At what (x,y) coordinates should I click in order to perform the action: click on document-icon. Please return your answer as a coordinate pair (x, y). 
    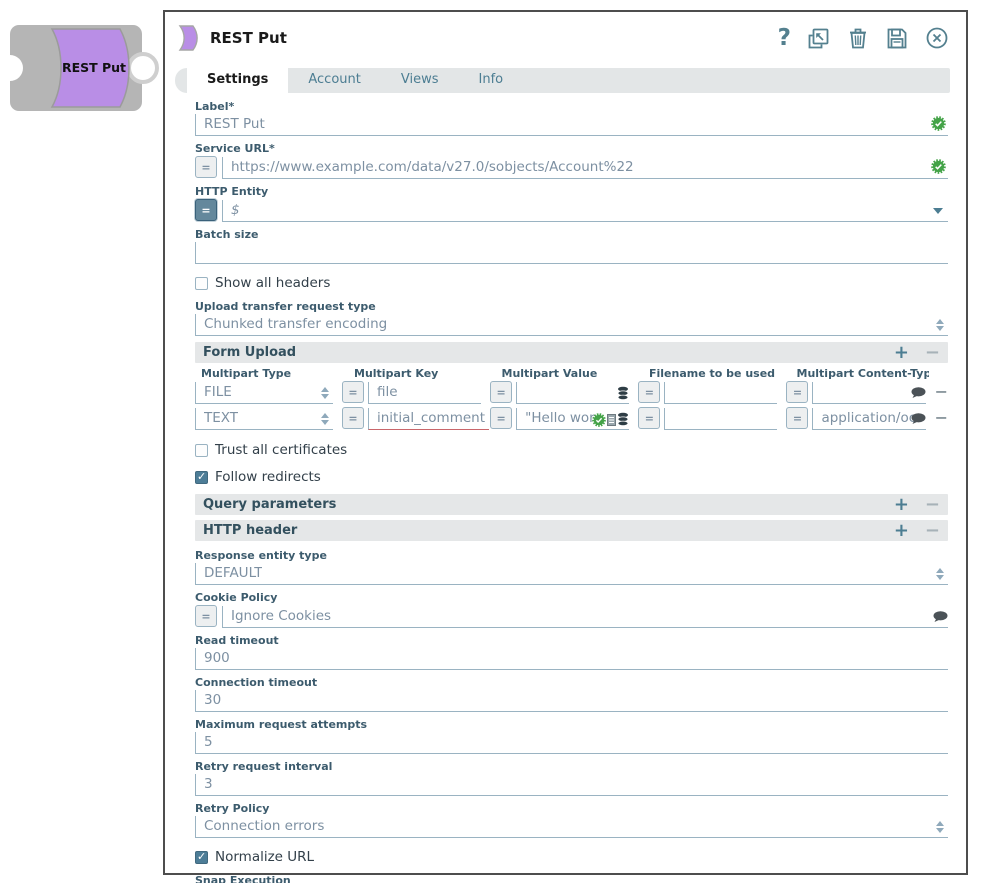
    Looking at the image, I should click on (612, 419).